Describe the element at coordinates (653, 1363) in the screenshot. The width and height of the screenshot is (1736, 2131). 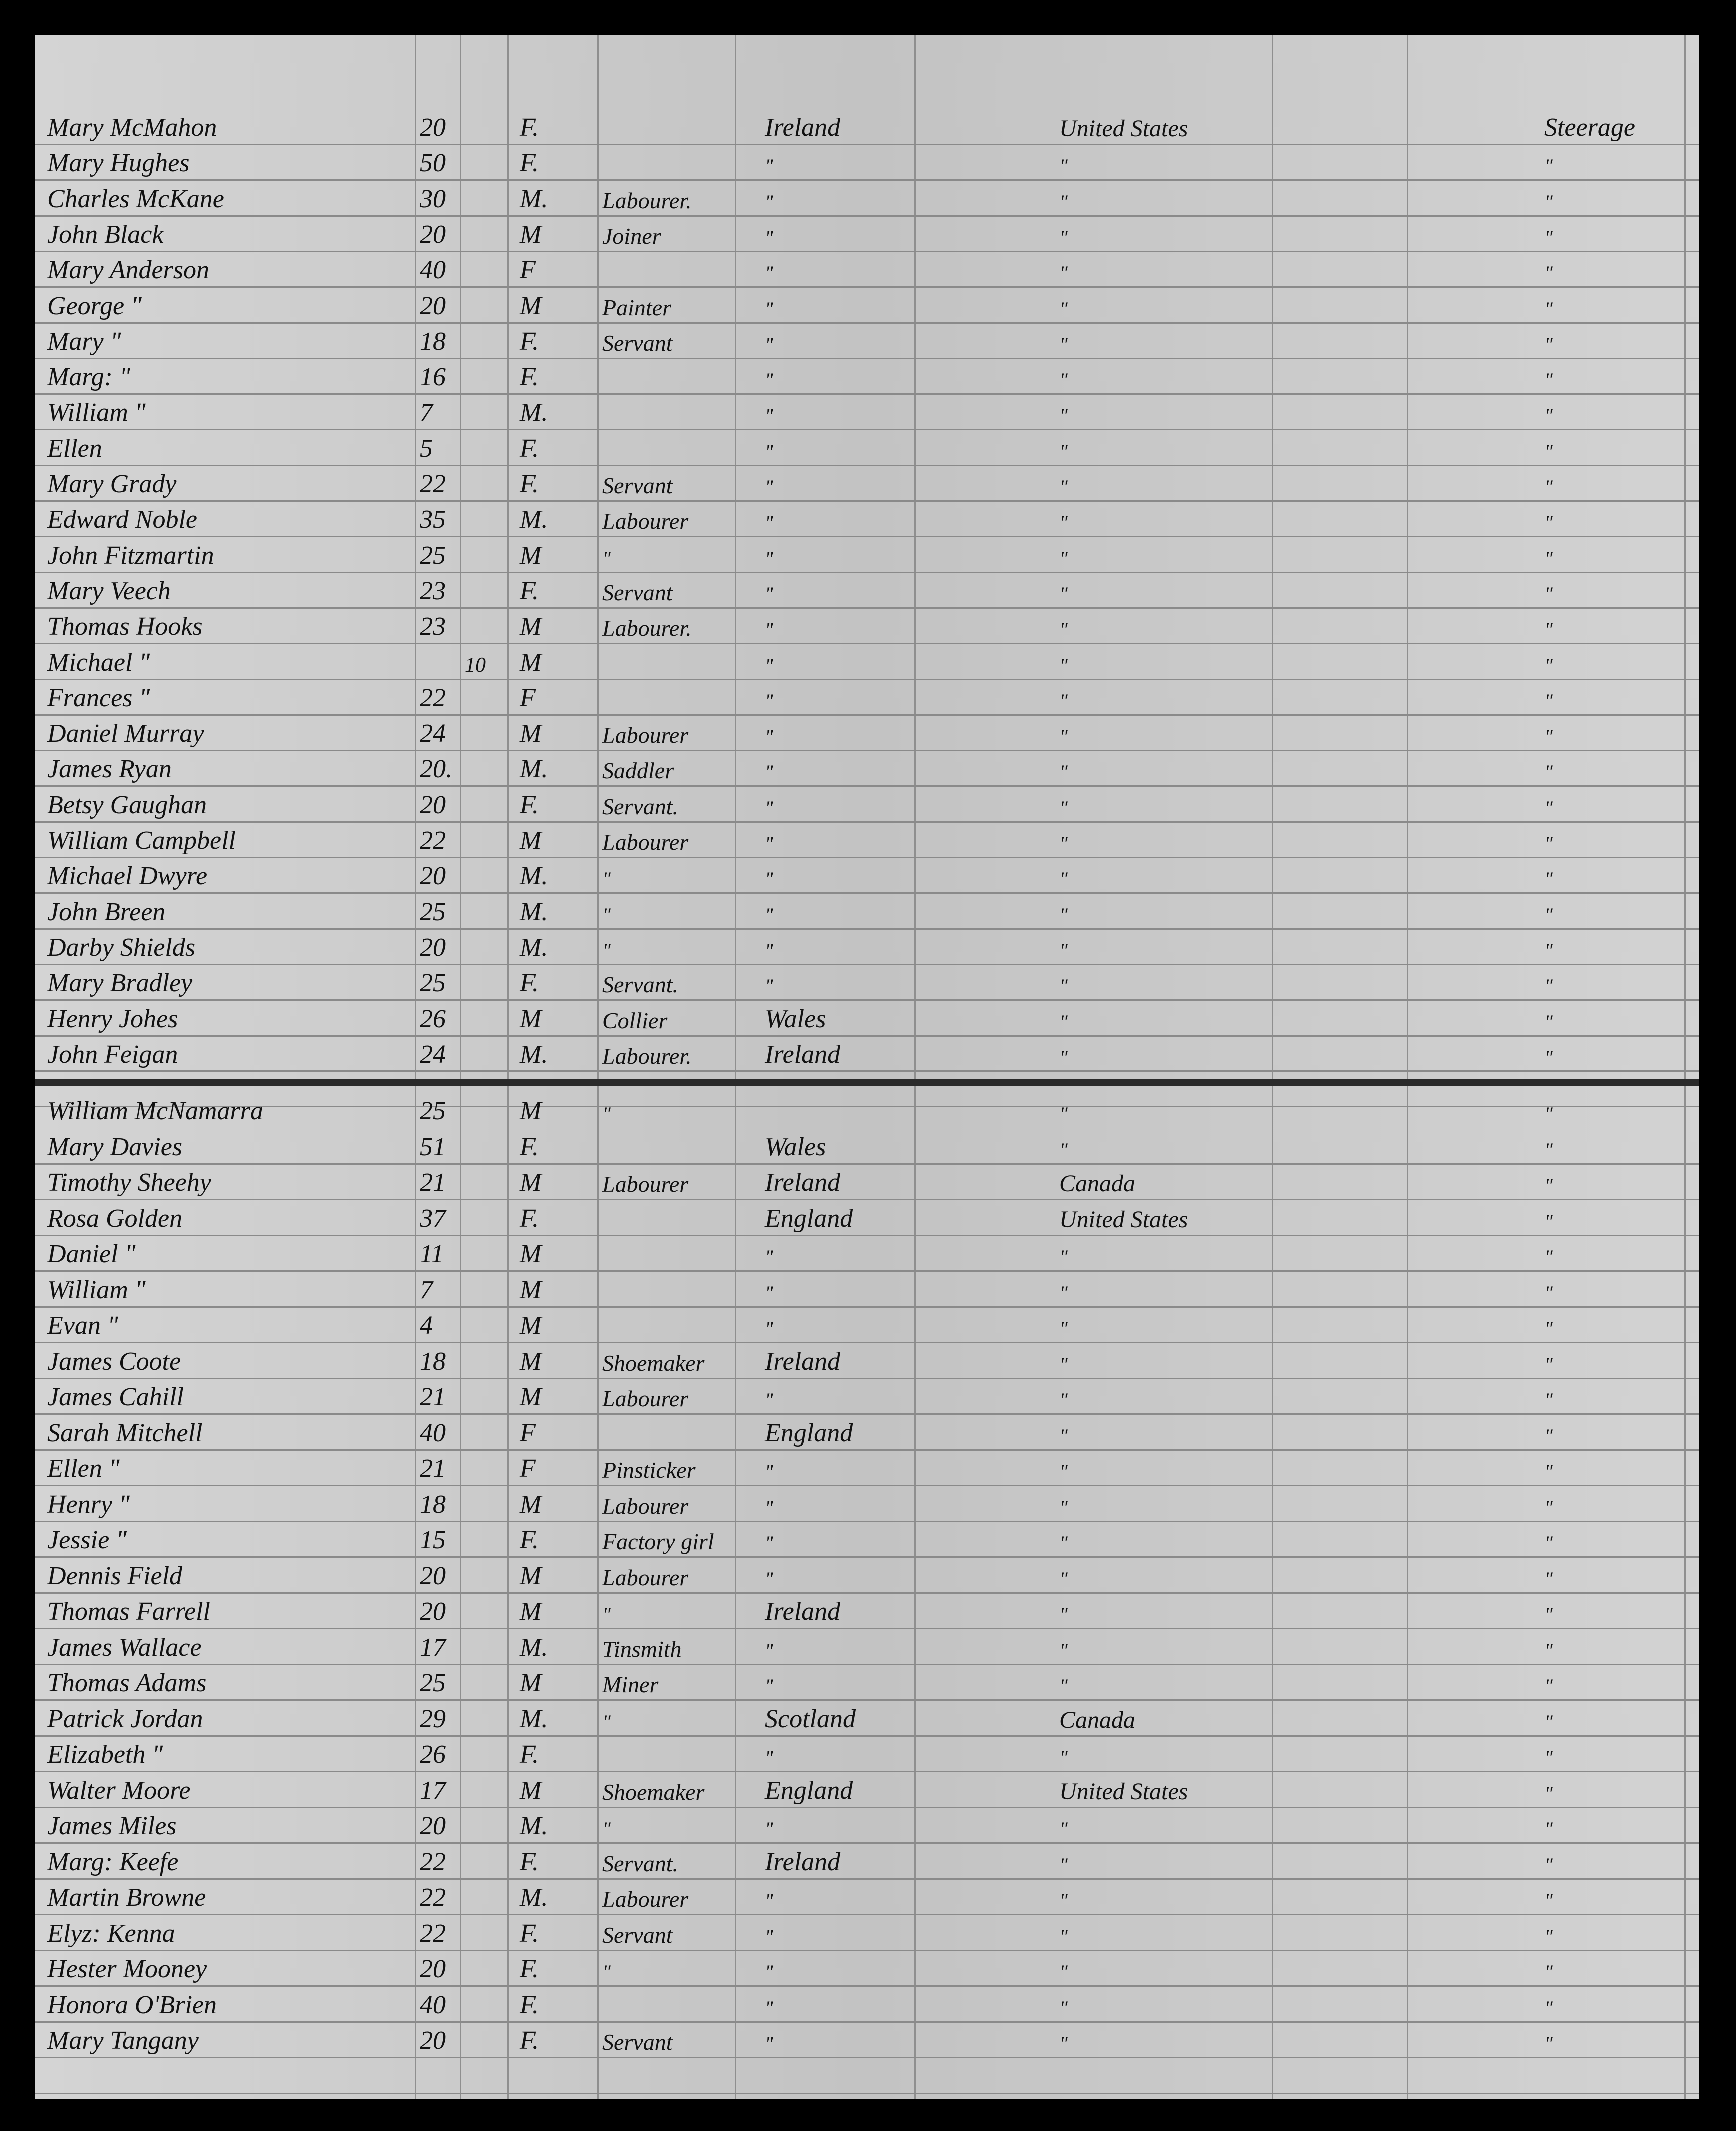
I see `passenger-occupation: Shoemaker` at that location.